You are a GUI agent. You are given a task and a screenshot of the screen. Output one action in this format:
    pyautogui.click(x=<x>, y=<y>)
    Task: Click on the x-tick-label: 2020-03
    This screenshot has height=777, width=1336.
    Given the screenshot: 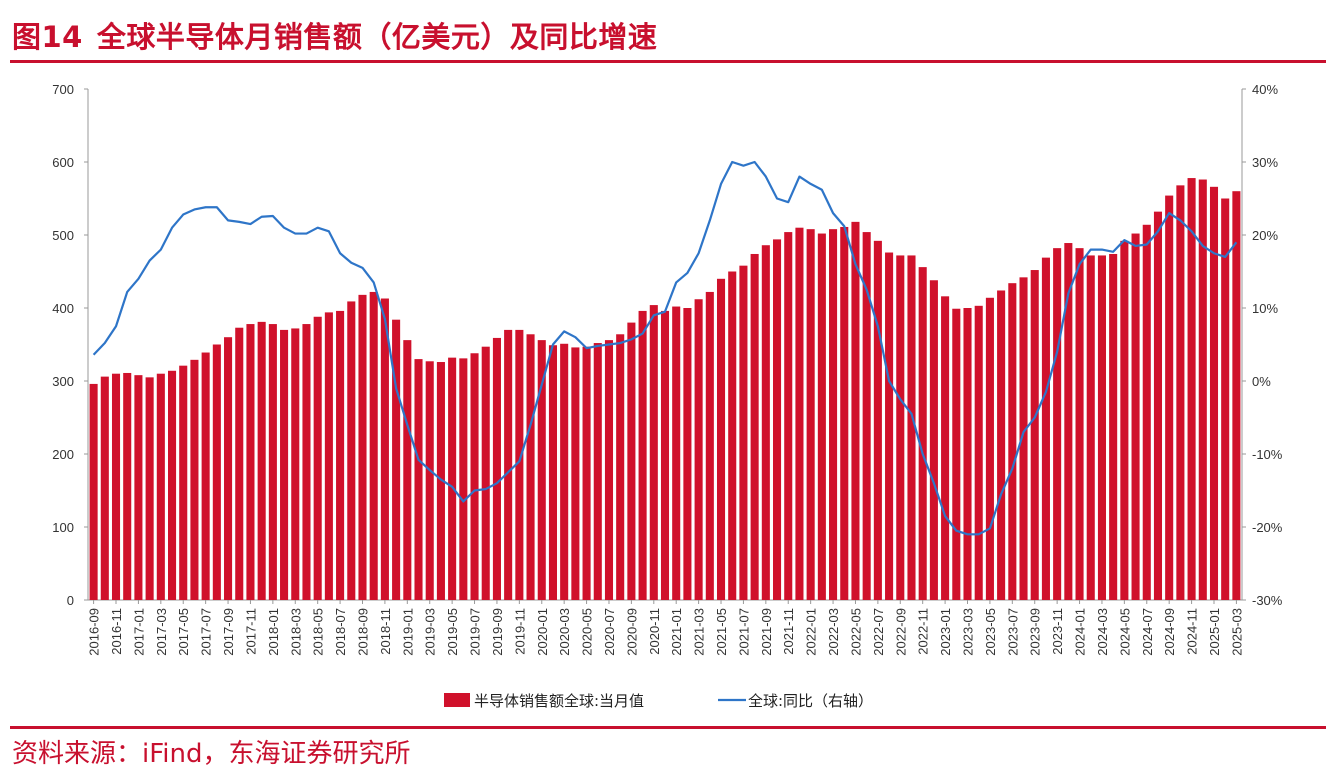 What is the action you would take?
    pyautogui.click(x=564, y=632)
    